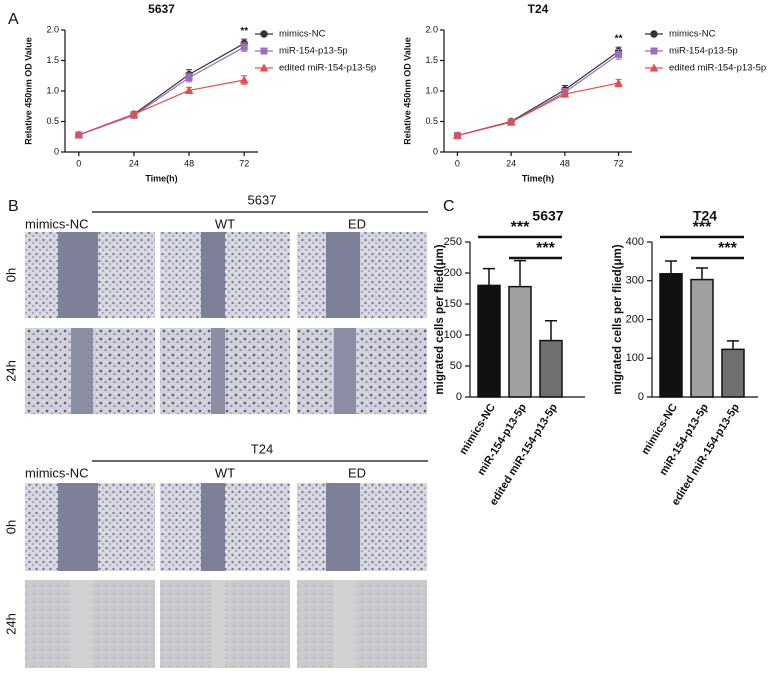  I want to click on cell-line-label: 5637, so click(262, 199).